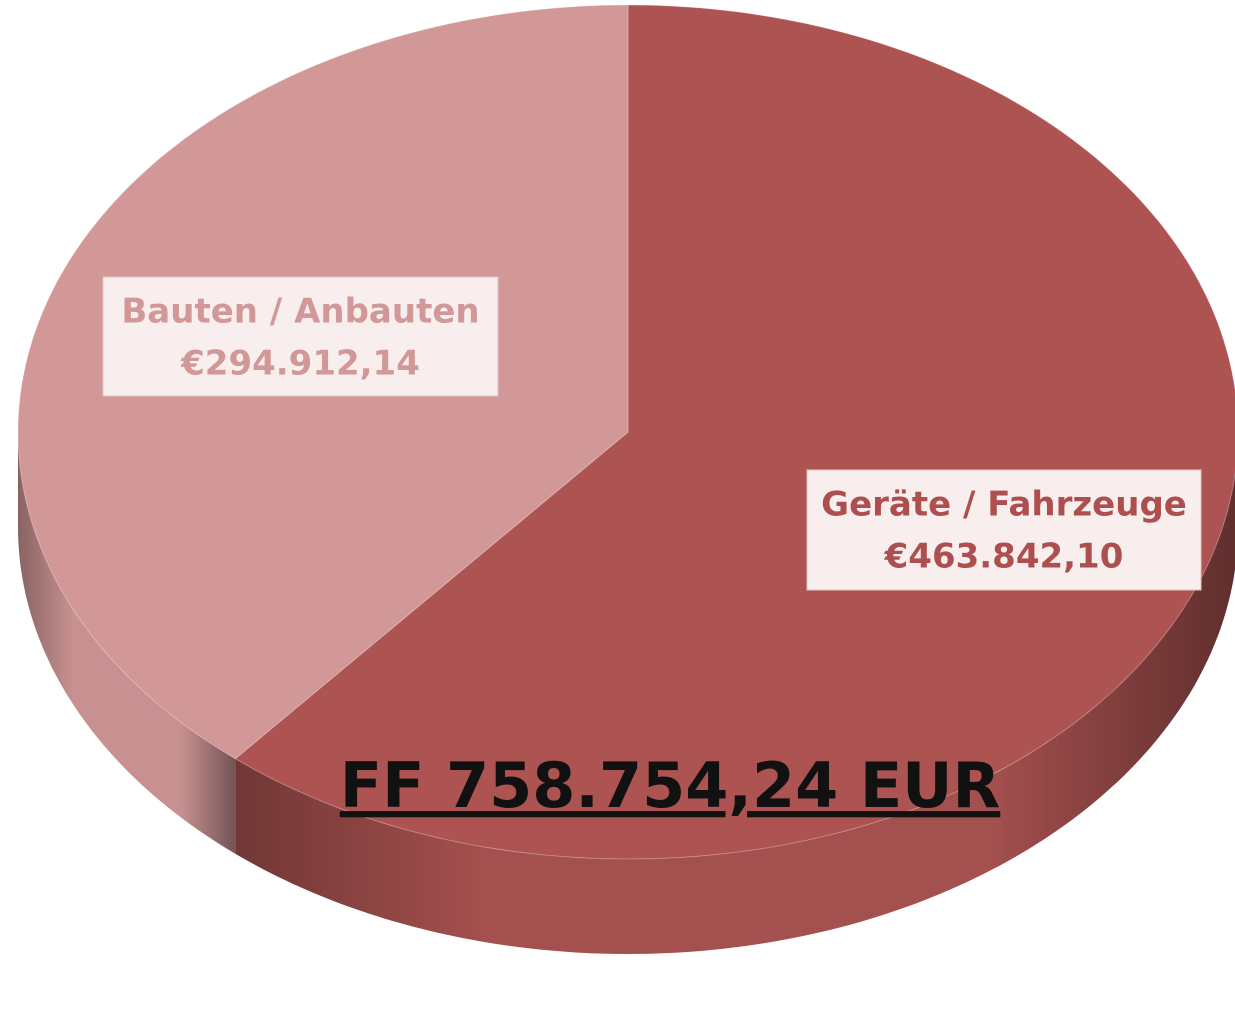 The height and width of the screenshot is (1028, 1235). I want to click on category-label: Geräte / Fahrzeuge, so click(1004, 505).